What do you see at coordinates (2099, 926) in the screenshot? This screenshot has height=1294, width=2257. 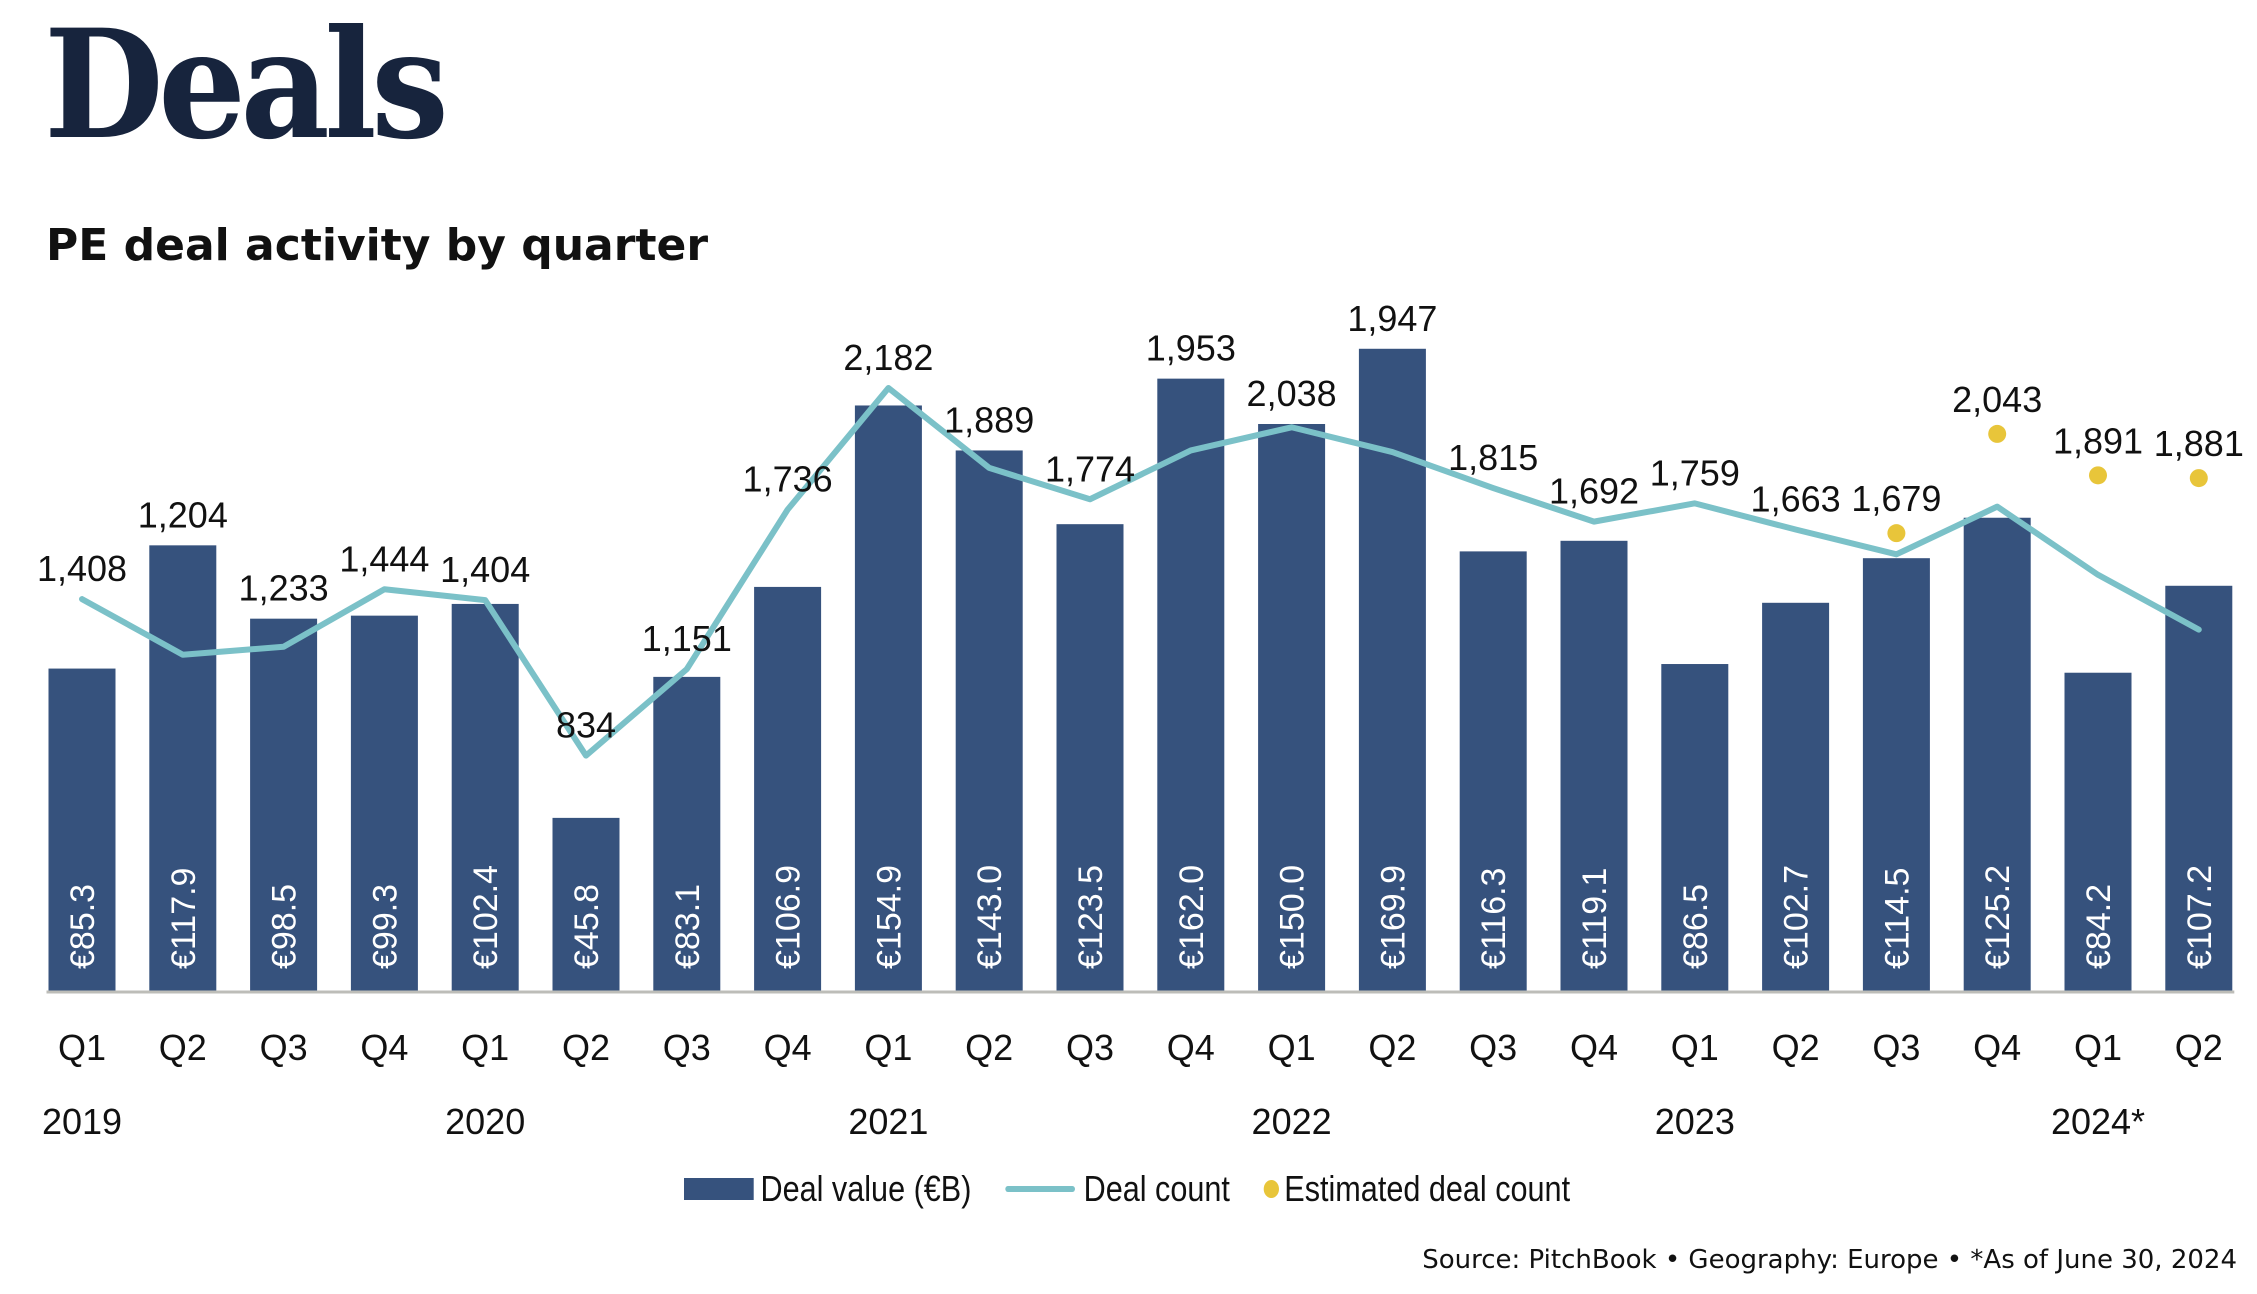 I see `bar-value-label: €84.2` at bounding box center [2099, 926].